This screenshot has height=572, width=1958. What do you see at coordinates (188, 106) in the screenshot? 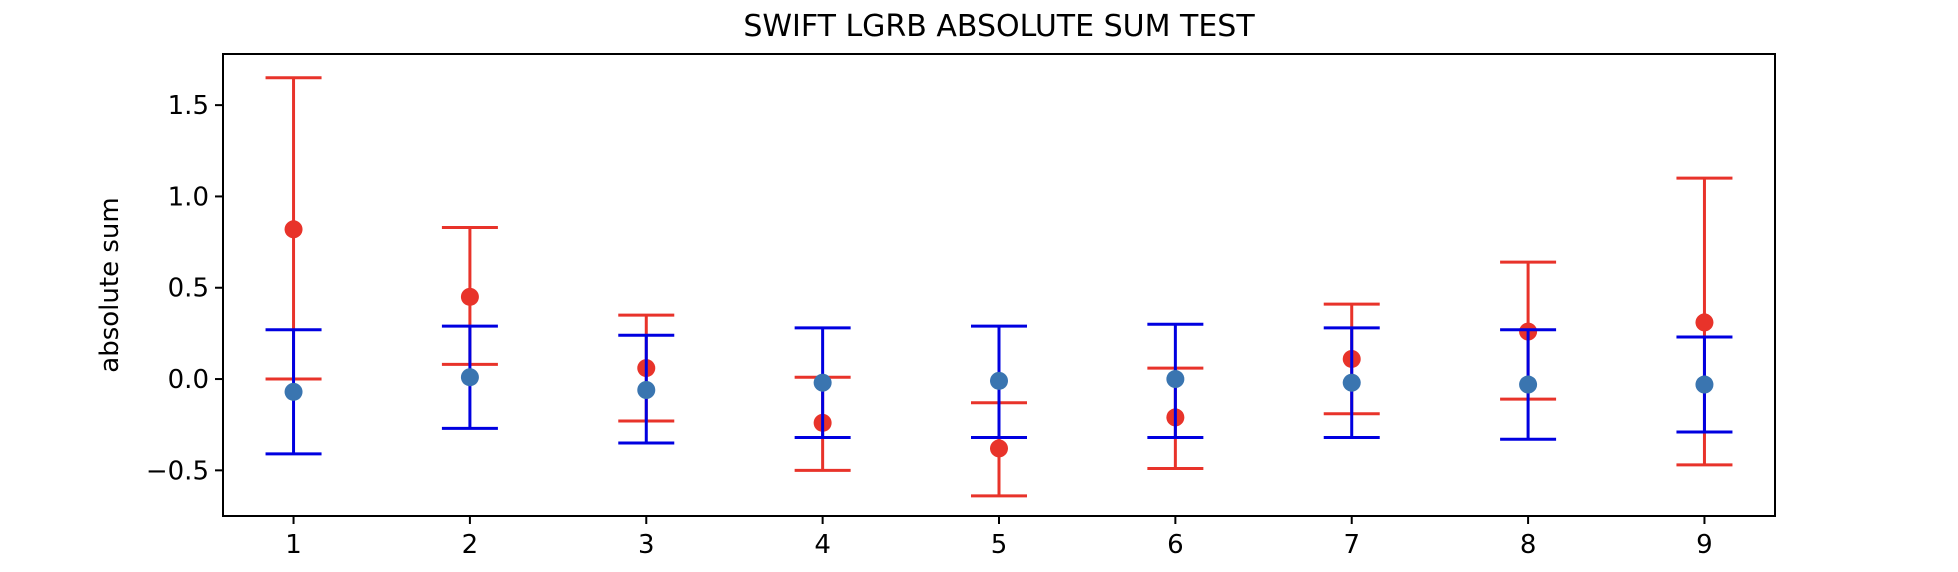
I see `y-tick-label: 1.5` at bounding box center [188, 106].